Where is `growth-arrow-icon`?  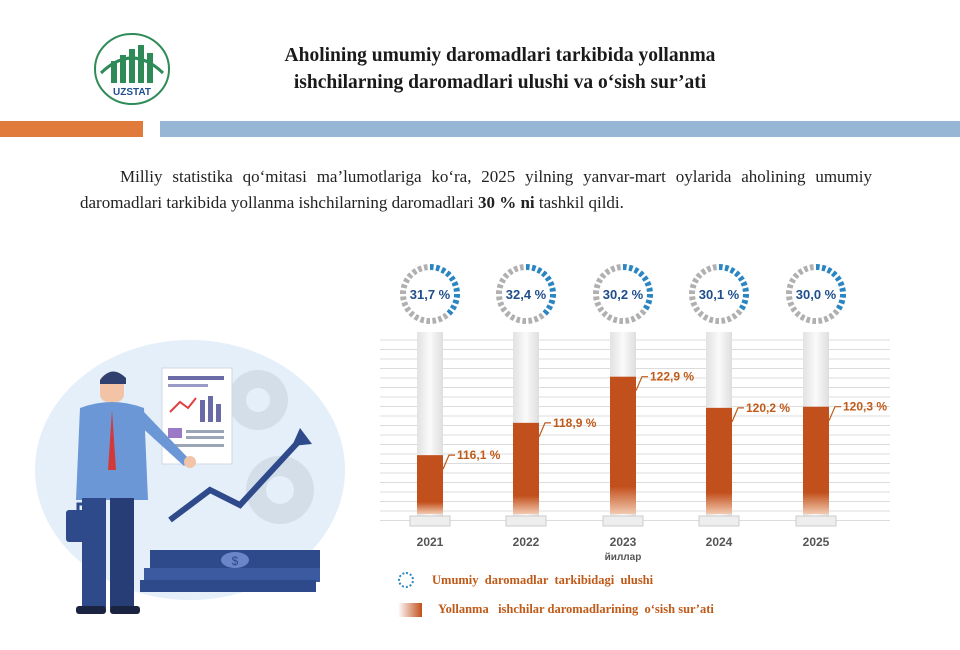
growth-arrow-icon is located at coordinates (235, 480).